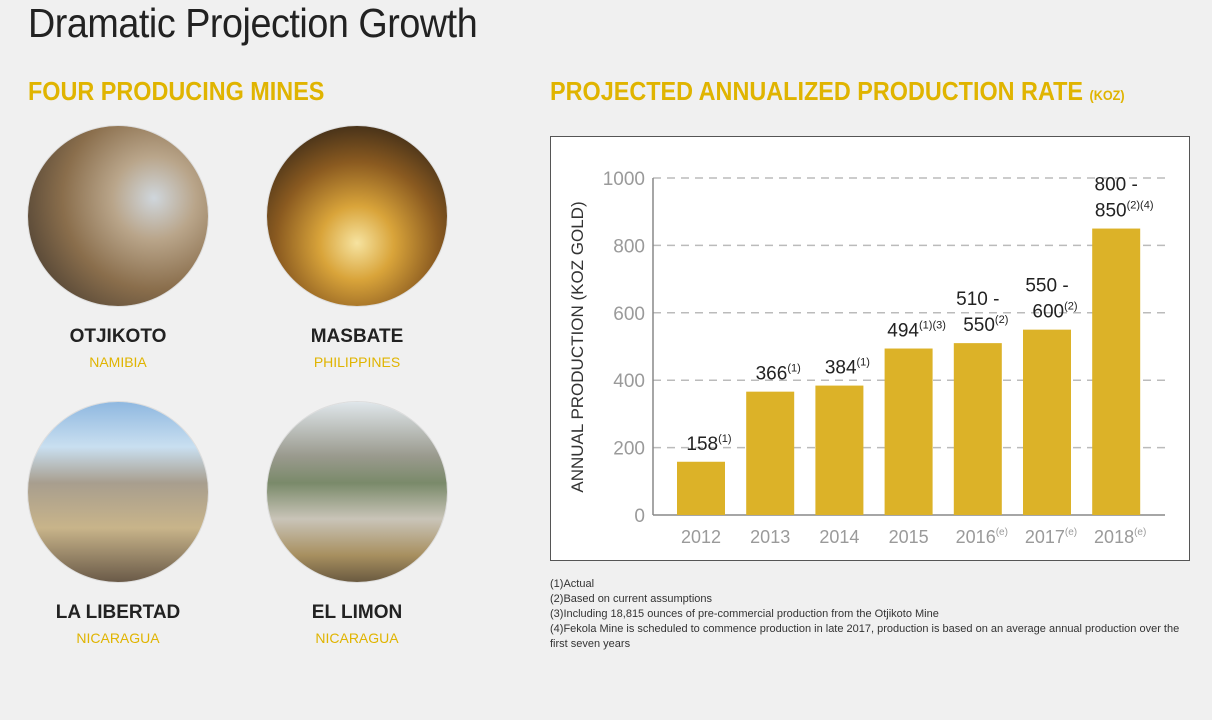 Image resolution: width=1212 pixels, height=720 pixels. I want to click on y-tick-label: 0, so click(639, 516).